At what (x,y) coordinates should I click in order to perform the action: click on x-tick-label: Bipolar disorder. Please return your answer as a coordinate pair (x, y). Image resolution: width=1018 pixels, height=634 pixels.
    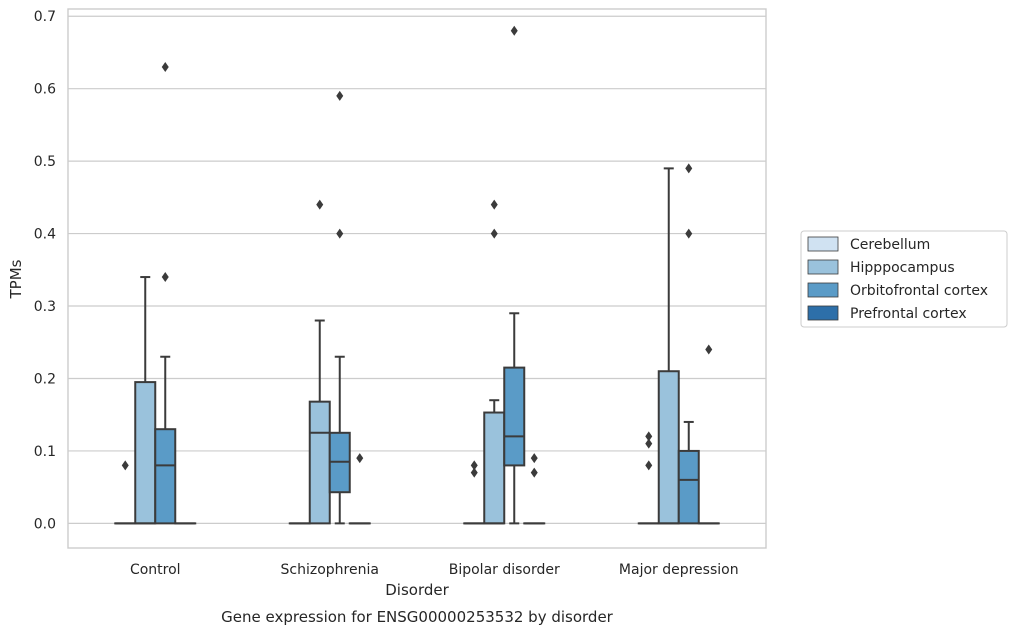
    Looking at the image, I should click on (504, 570).